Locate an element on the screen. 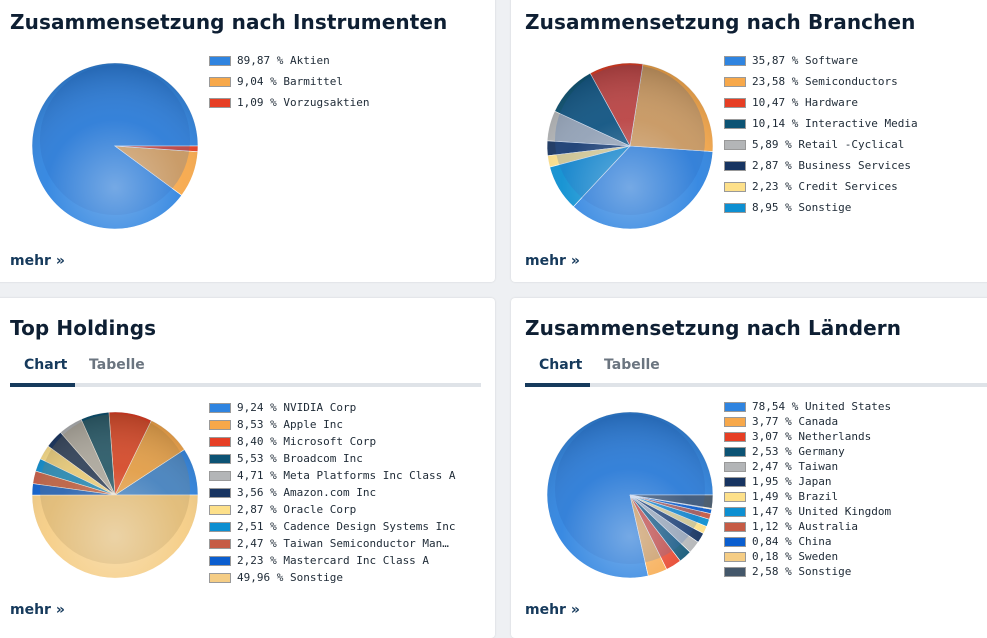 This screenshot has height=638, width=987. legend-label: 1,49 % Brazil is located at coordinates (795, 496).